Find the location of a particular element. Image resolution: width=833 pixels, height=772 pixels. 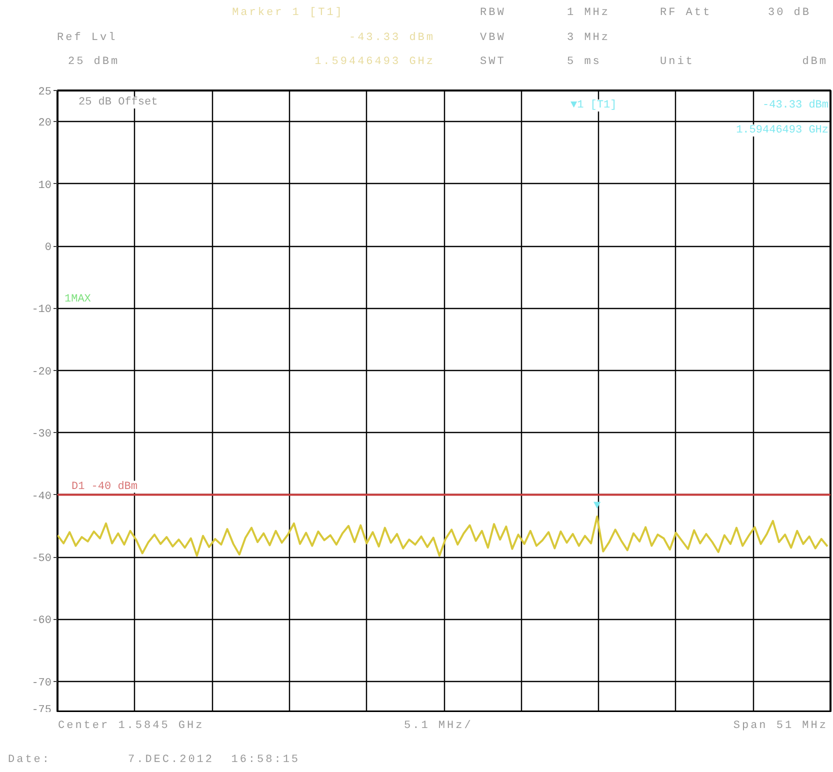

text: Unit is located at coordinates (677, 62).